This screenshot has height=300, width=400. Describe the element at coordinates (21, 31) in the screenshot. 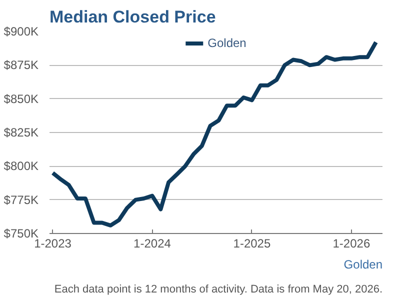

I see `y-tick-label: $900K` at that location.